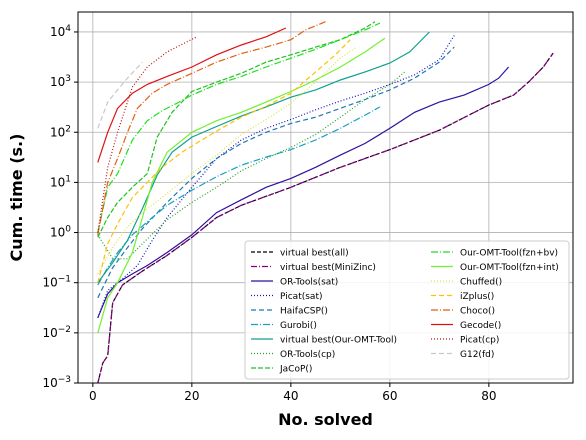 This screenshot has height=440, width=586. What do you see at coordinates (60, 31) in the screenshot?
I see `y-tick-label: 10⁴` at bounding box center [60, 31].